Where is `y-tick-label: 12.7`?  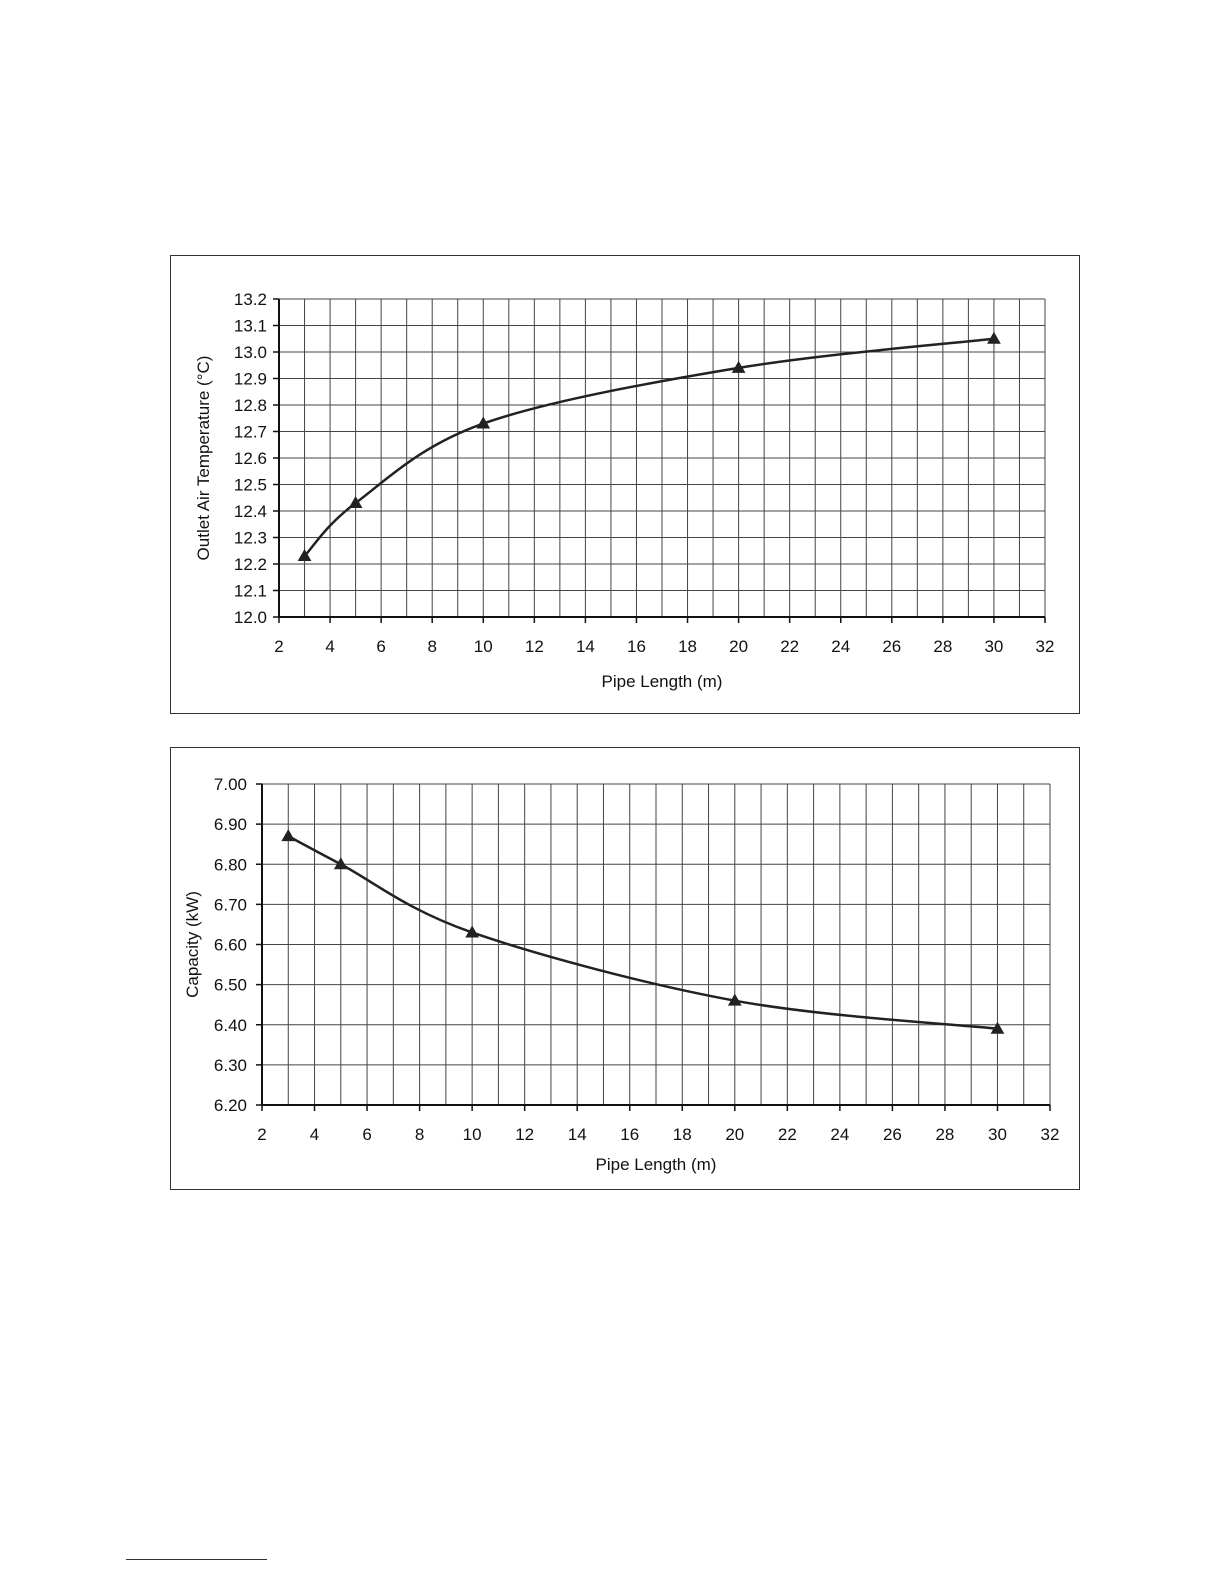
y-tick-label: 12.7 is located at coordinates (250, 432).